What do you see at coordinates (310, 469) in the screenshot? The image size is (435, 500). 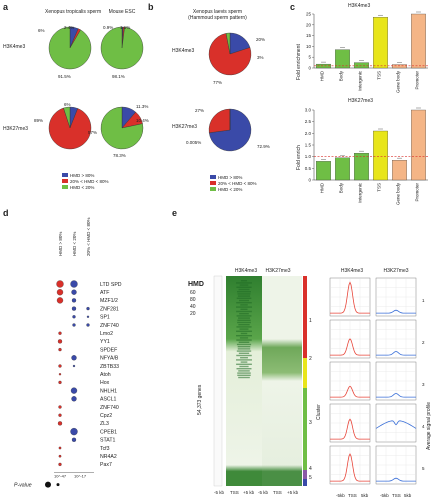 I see `cluster-number-4: 4` at bounding box center [310, 469].